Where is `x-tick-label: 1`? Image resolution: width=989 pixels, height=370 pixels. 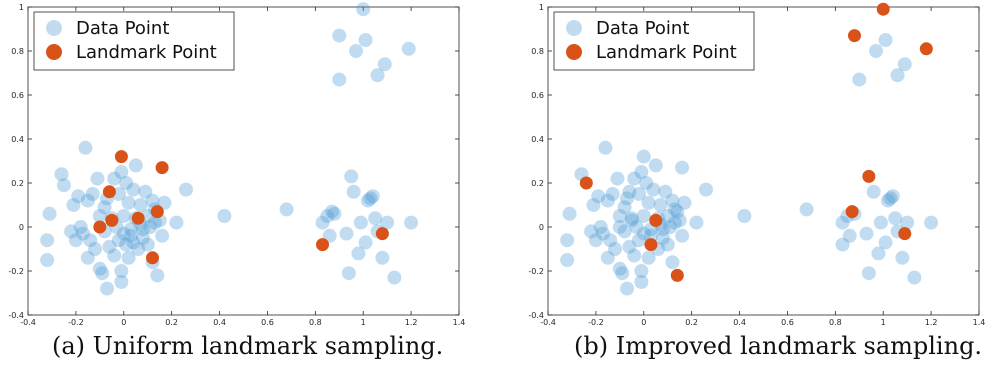
x-tick-label: 1 is located at coordinates (363, 322).